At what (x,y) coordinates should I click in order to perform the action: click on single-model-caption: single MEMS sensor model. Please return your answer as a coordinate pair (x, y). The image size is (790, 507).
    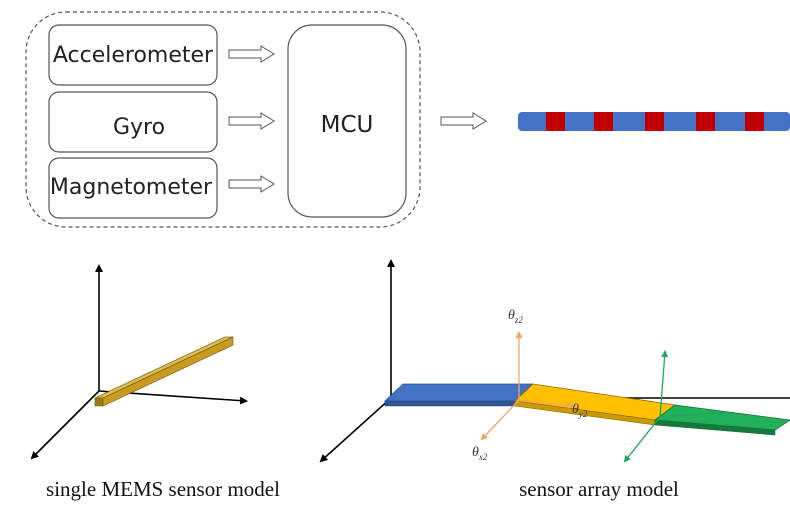
    Looking at the image, I should click on (163, 489).